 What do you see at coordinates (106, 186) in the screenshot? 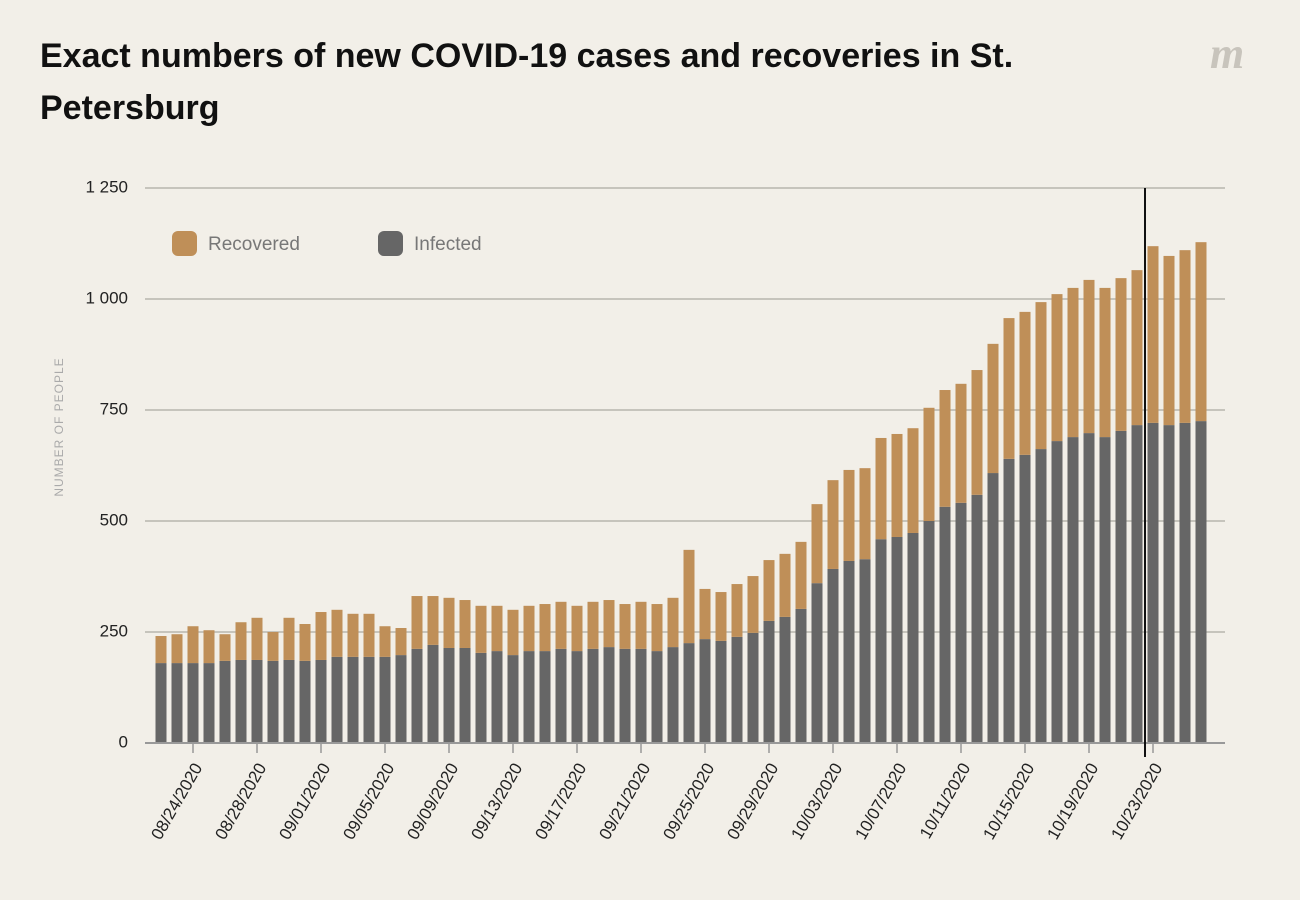
I see `y-tick-label: 1 250` at bounding box center [106, 186].